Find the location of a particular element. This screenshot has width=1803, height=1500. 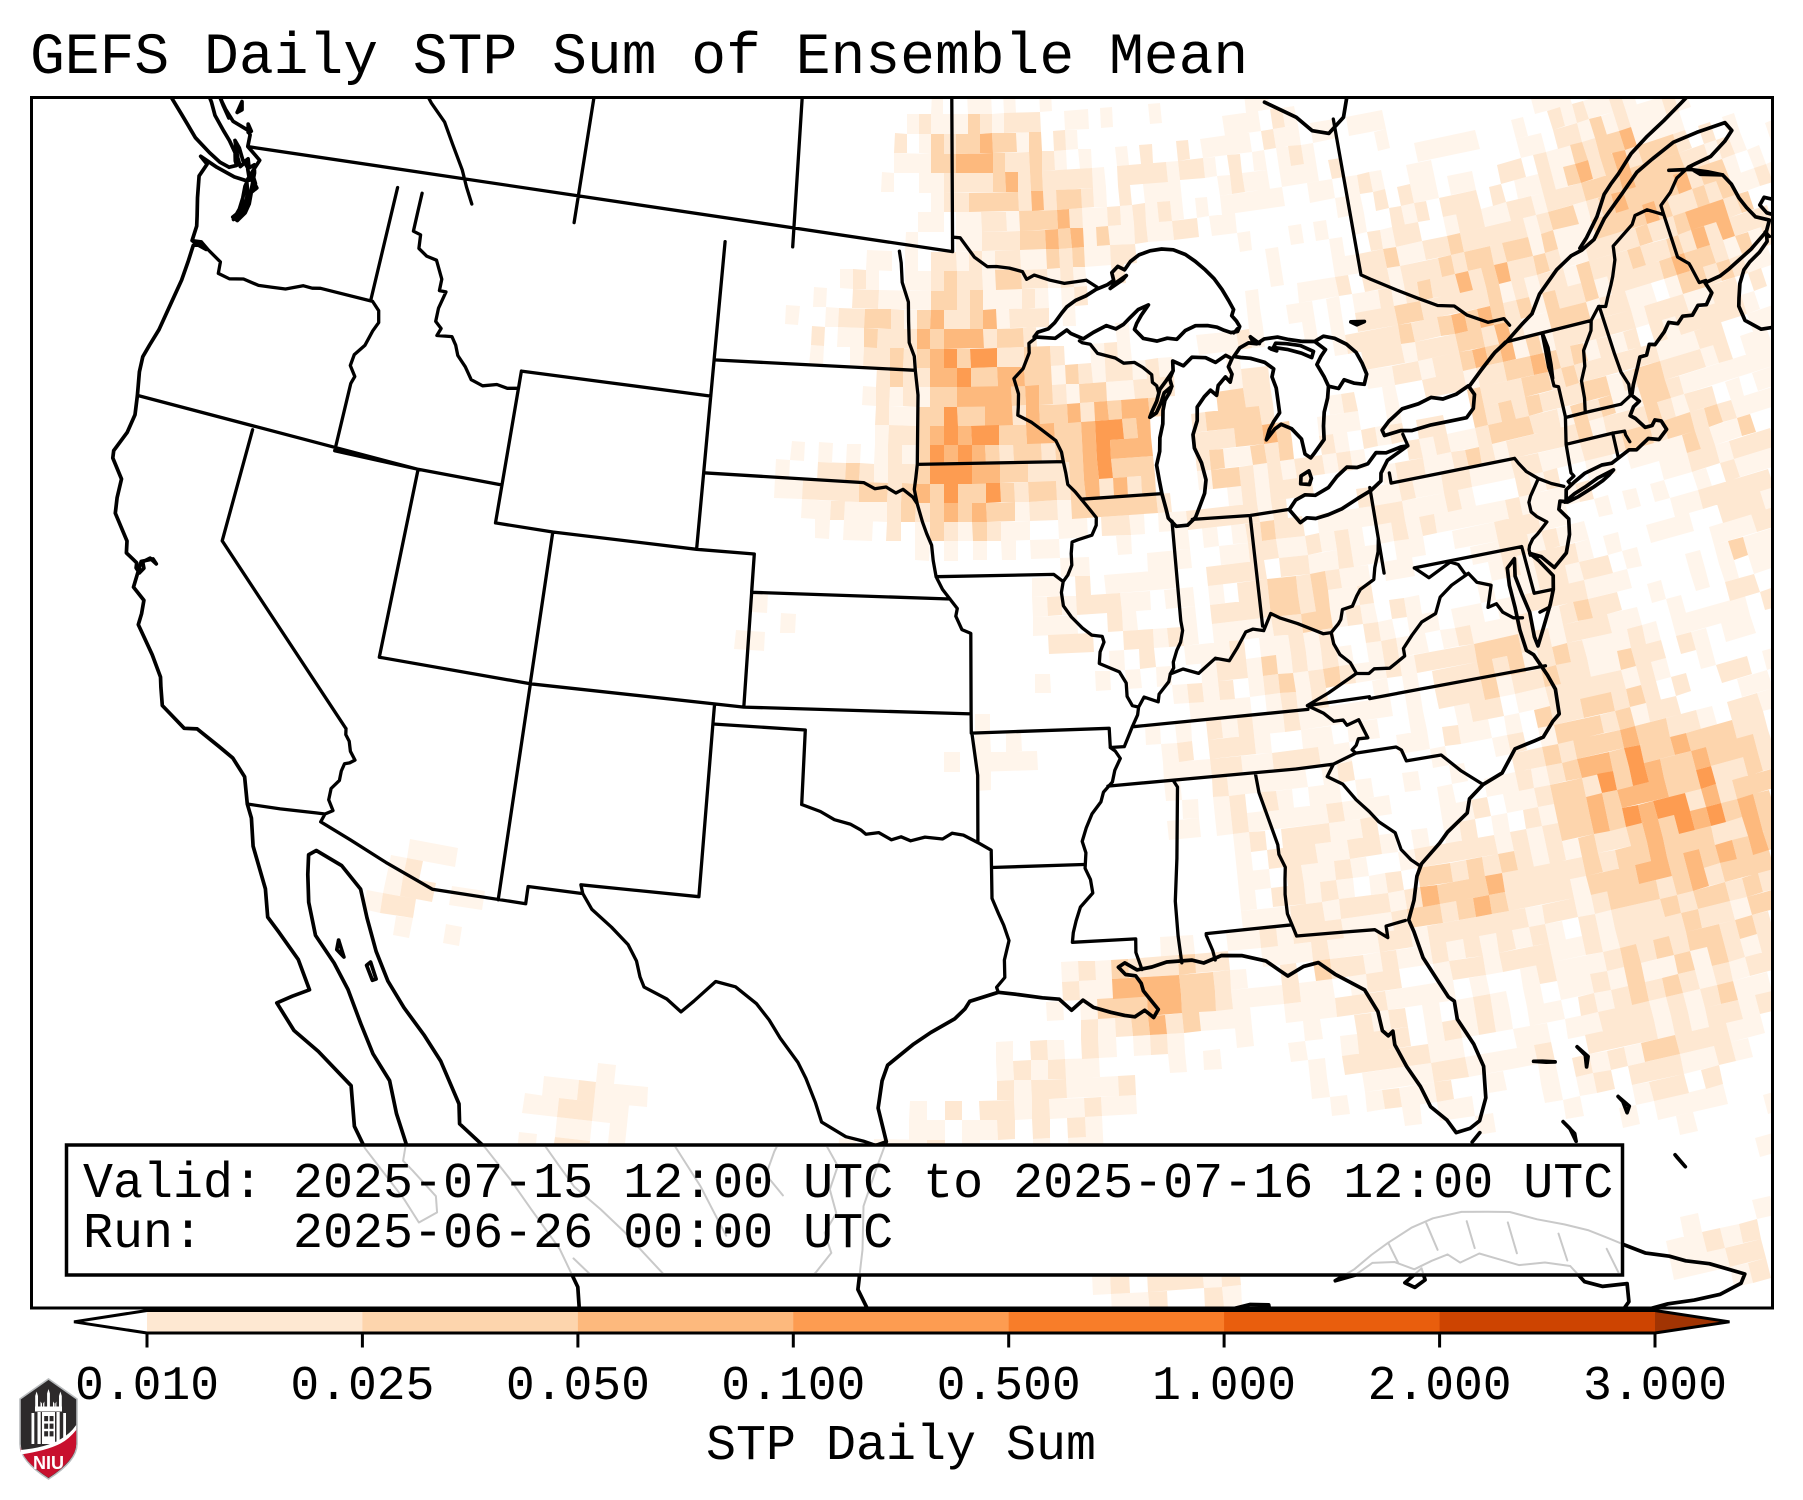

svg-text: 1.000 is located at coordinates (1224, 1387).